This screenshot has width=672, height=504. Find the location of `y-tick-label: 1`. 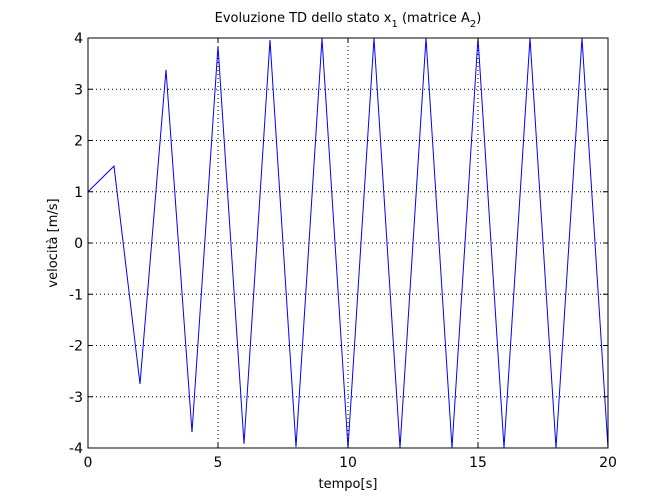

y-tick-label: 1 is located at coordinates (78, 193).